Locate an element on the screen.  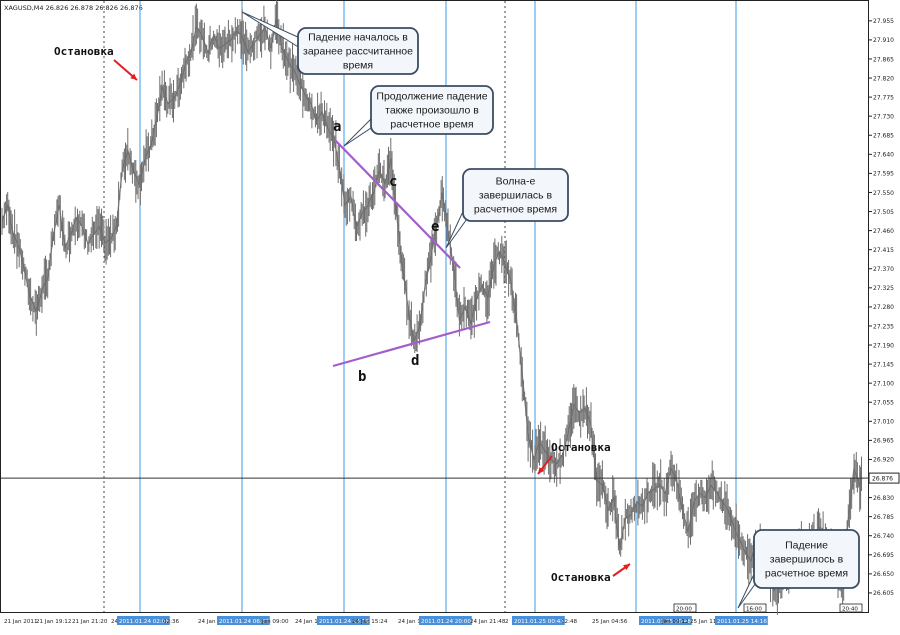
price-tick-label: 26.695 is located at coordinates (883, 555).